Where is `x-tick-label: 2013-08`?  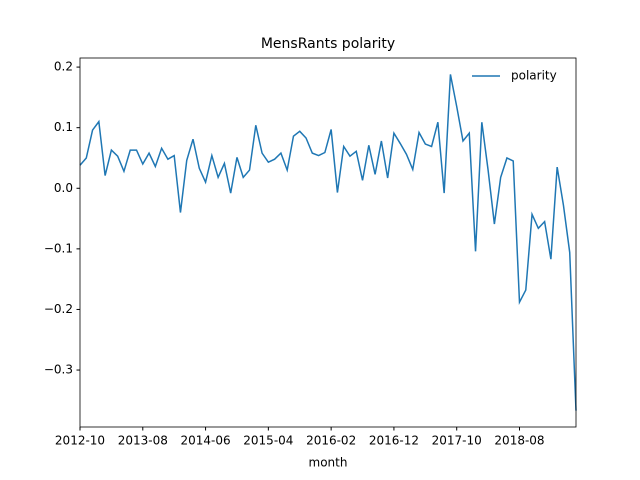
x-tick-label: 2013-08 is located at coordinates (143, 441).